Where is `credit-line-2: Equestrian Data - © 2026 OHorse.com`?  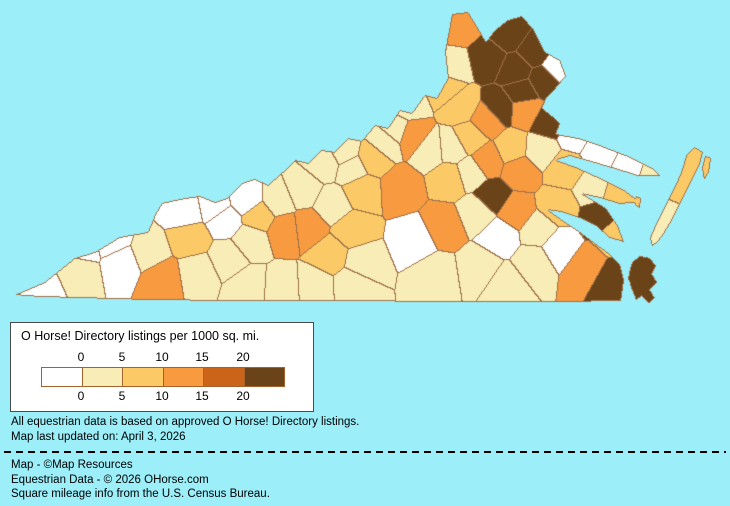
credit-line-2: Equestrian Data - © 2026 OHorse.com is located at coordinates (110, 479).